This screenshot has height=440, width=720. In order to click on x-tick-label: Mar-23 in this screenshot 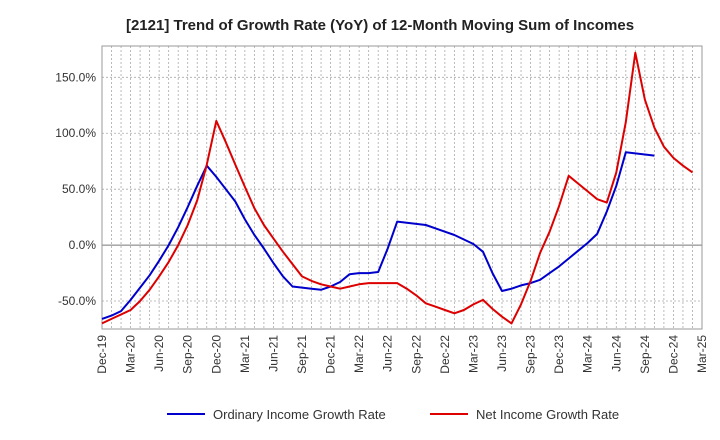, I will do `click(473, 354)`.